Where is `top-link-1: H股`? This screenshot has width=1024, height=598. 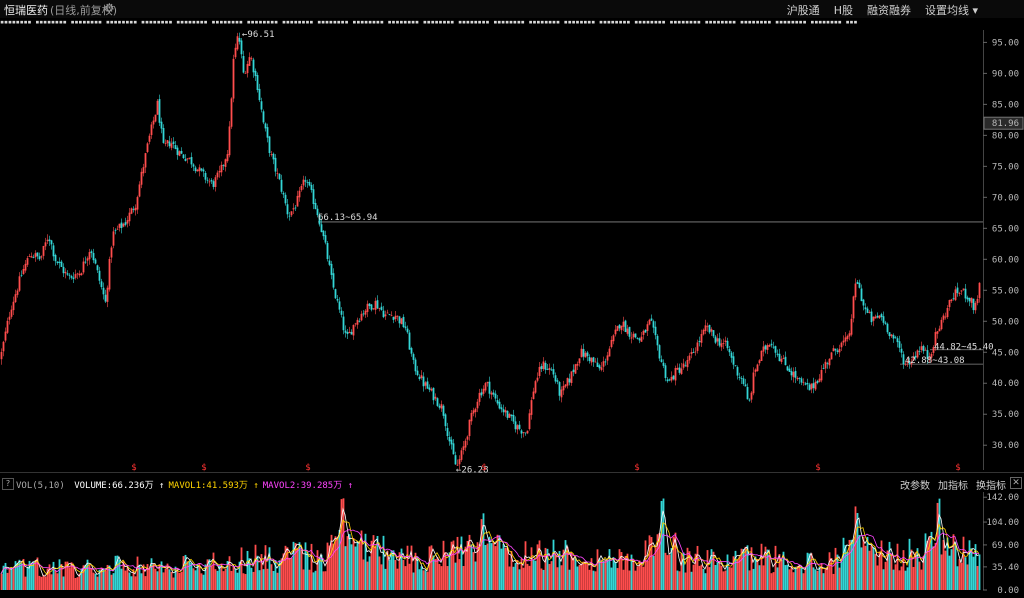
top-link-1: H股 is located at coordinates (843, 10).